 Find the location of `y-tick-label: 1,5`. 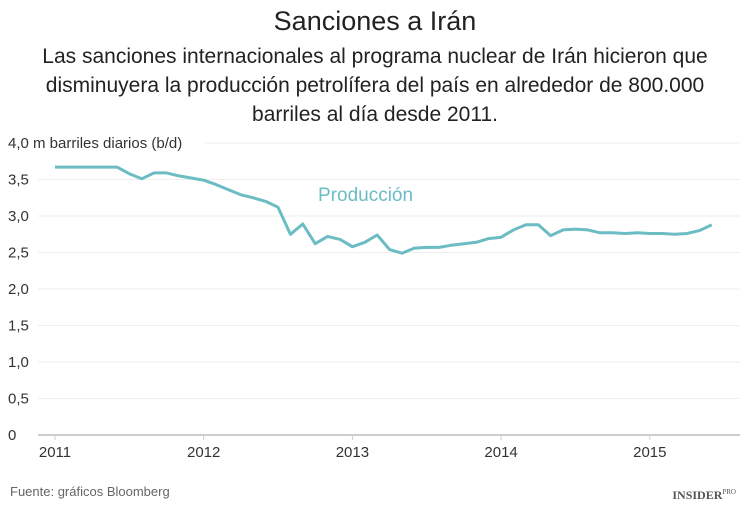

y-tick-label: 1,5 is located at coordinates (18, 326).